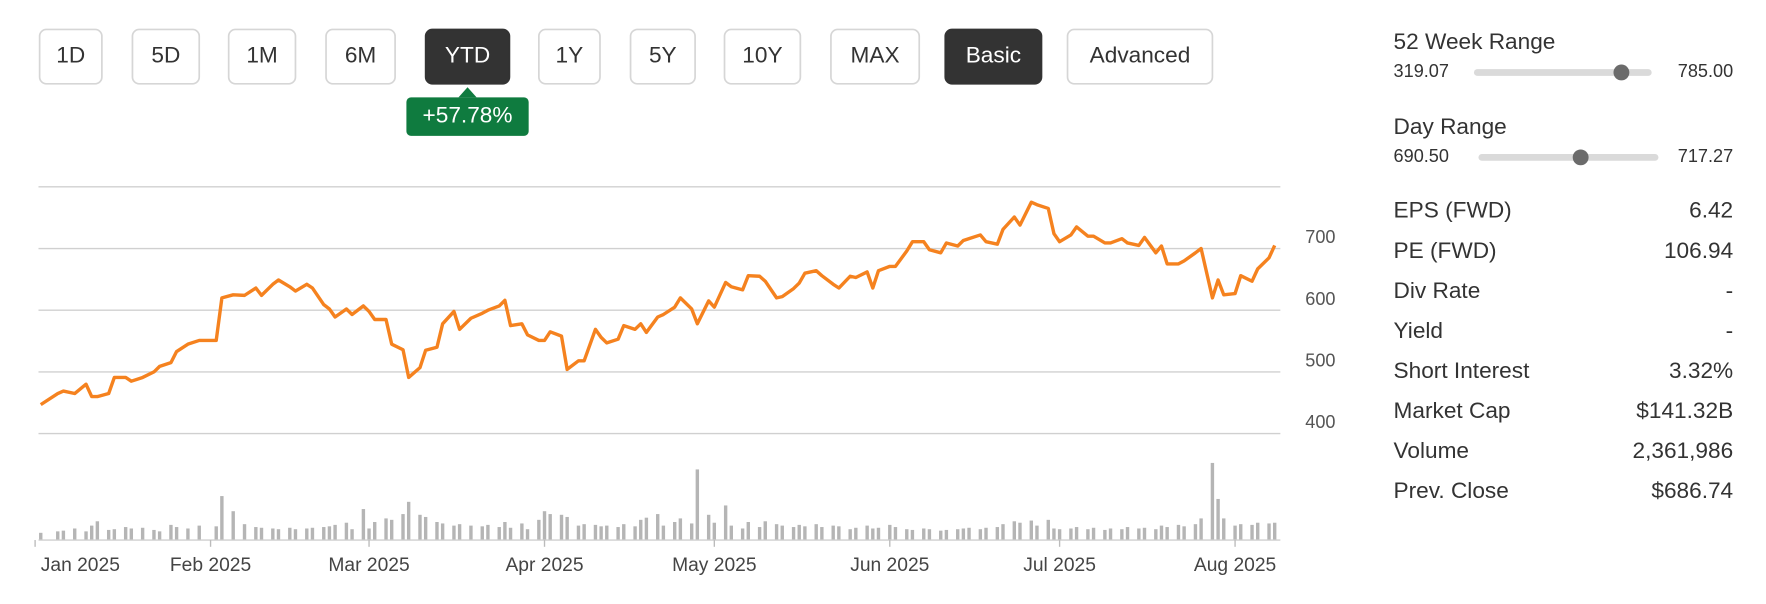 Image resolution: width=1766 pixels, height=604 pixels. Describe the element at coordinates (368, 565) in the screenshot. I see `x-tick-label: Mar 2025` at that location.